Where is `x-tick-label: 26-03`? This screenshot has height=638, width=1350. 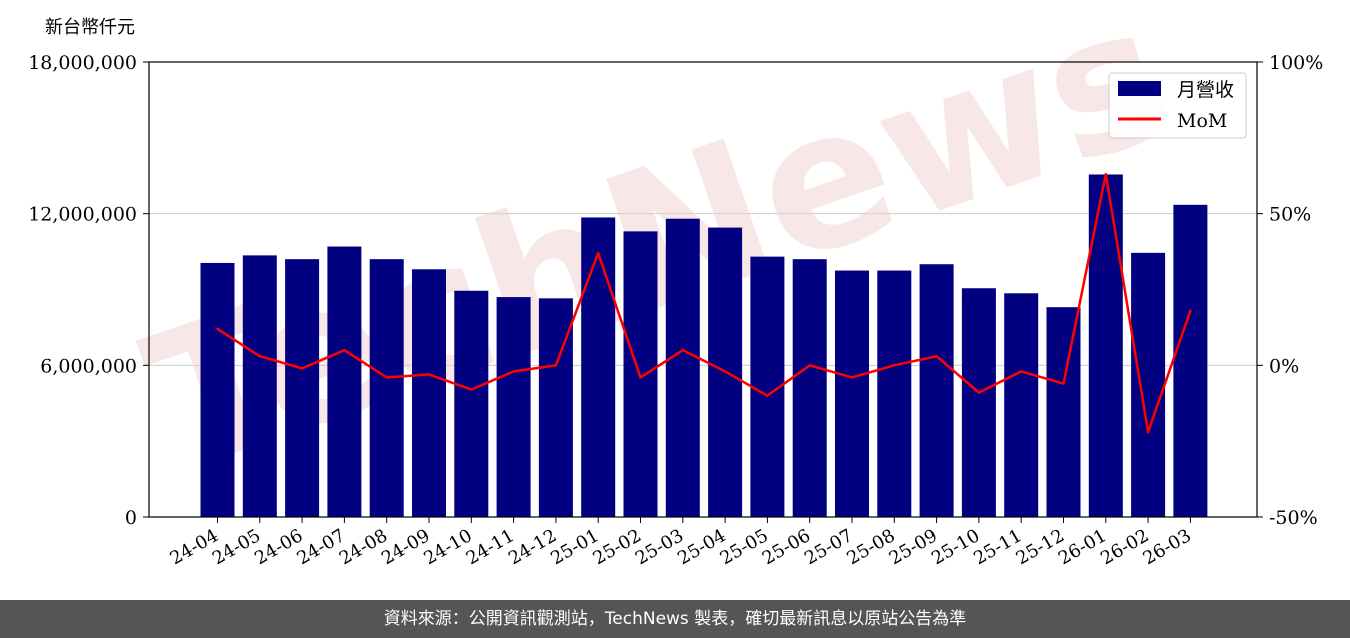
x-tick-label: 26-03 is located at coordinates (1166, 547).